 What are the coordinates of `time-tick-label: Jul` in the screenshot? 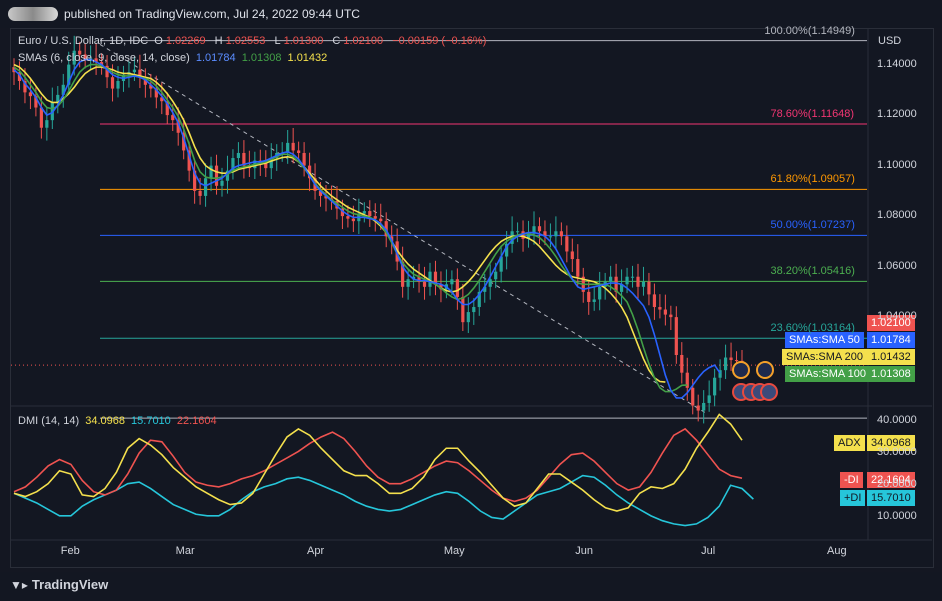 It's located at (708, 551).